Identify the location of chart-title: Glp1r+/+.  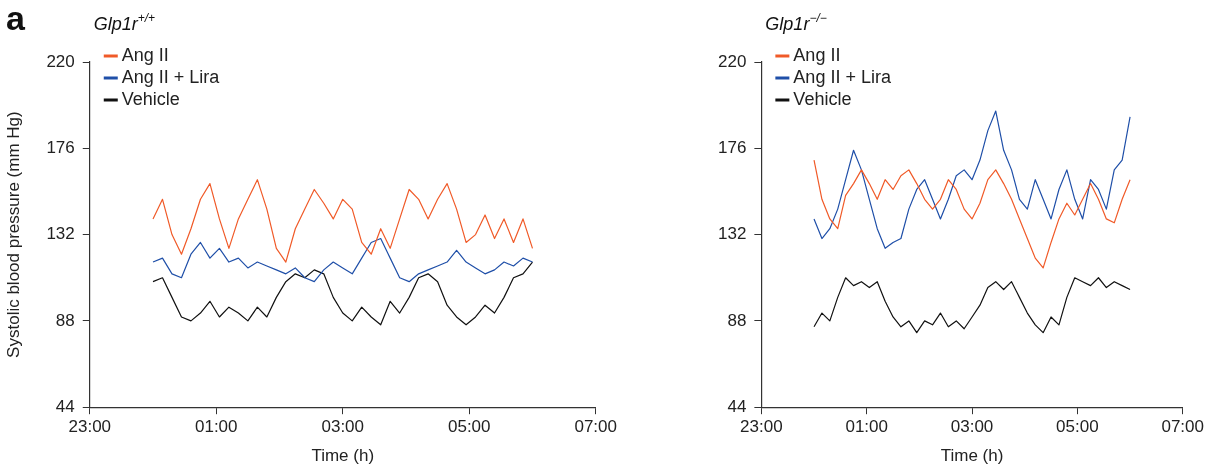
(124, 22).